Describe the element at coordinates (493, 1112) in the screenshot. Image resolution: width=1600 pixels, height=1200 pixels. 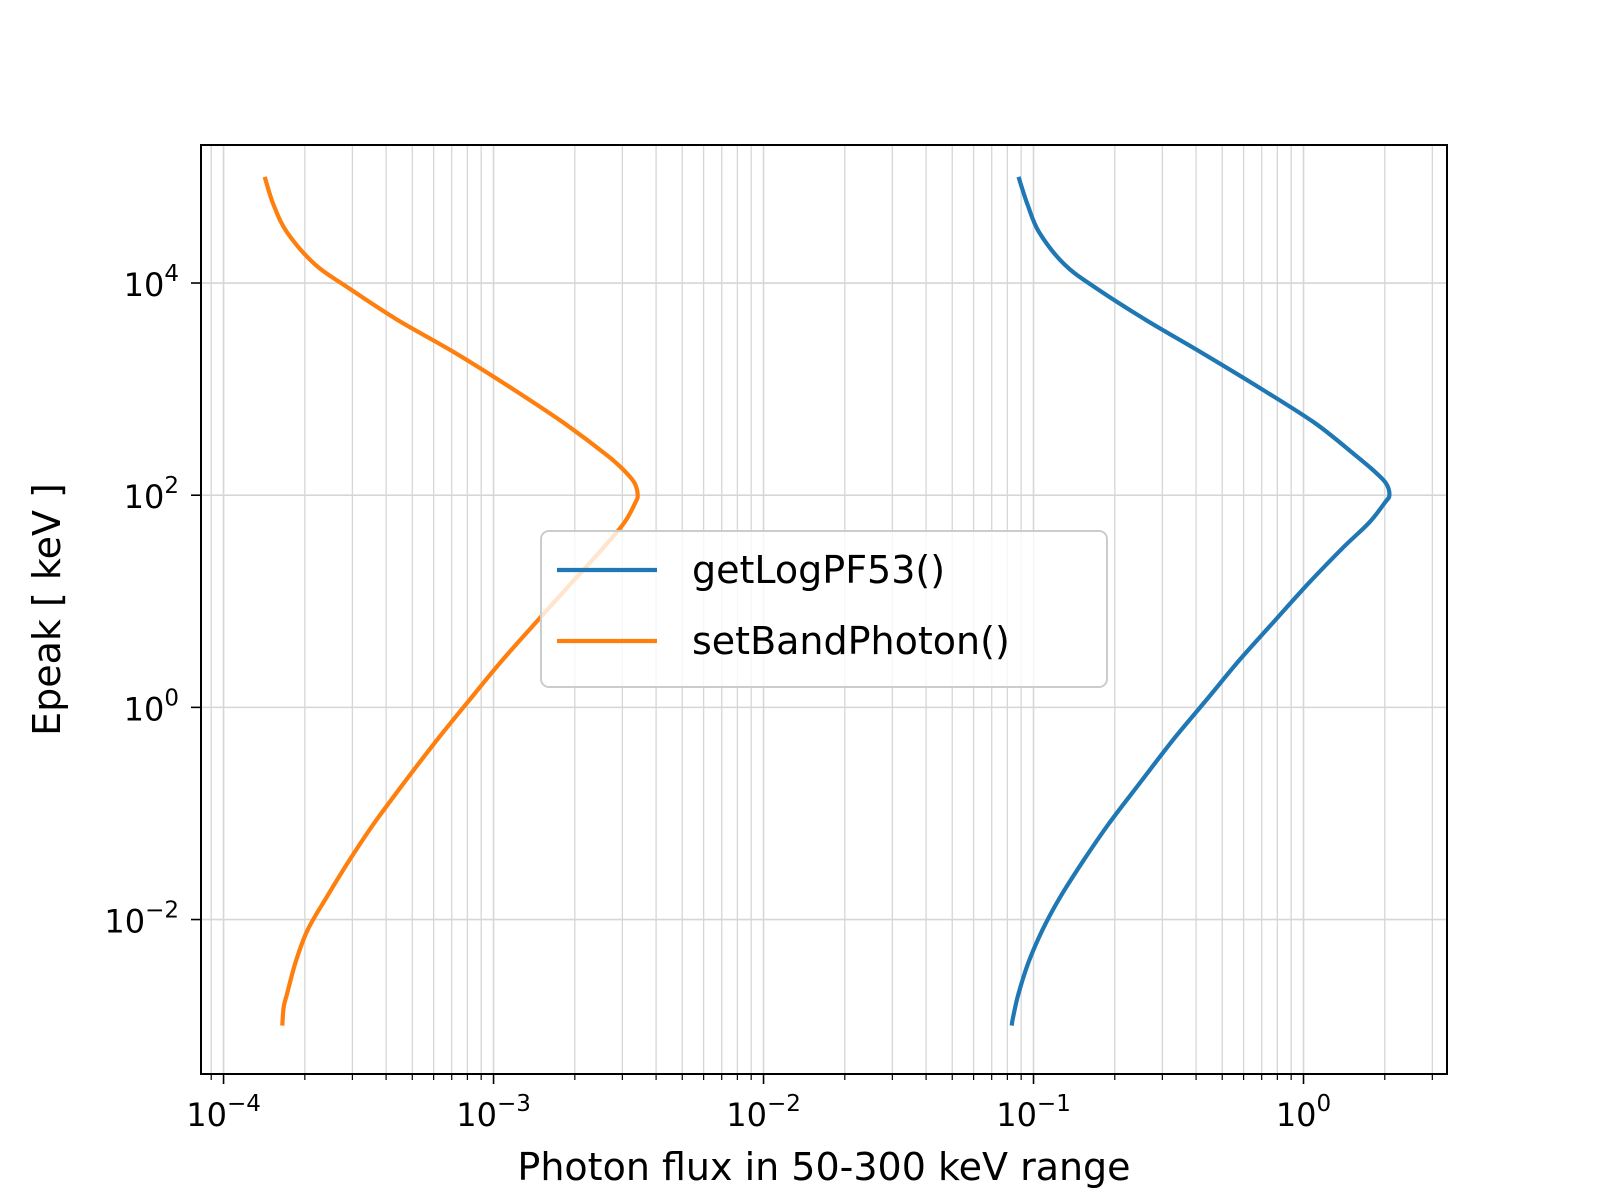
I see `x-tick-label: 10⁻³` at that location.